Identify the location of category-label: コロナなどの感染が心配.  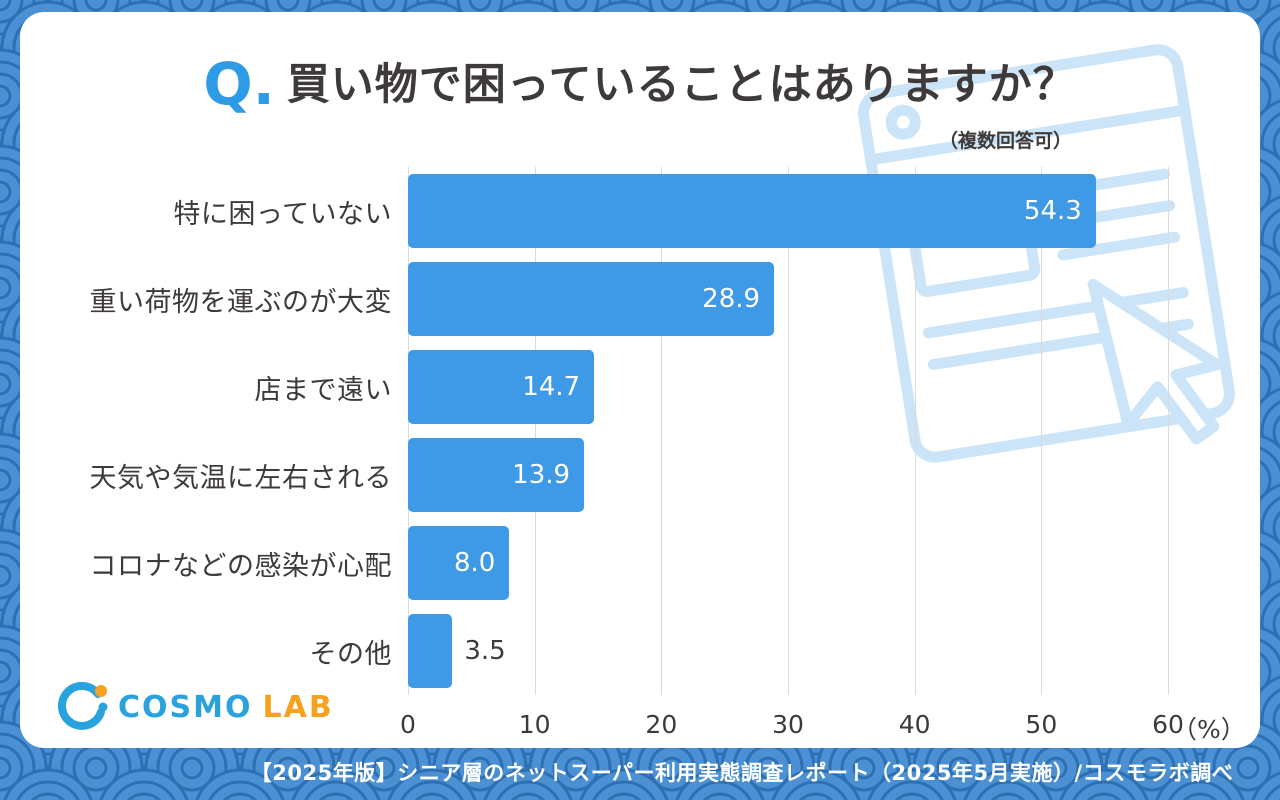
(240, 566).